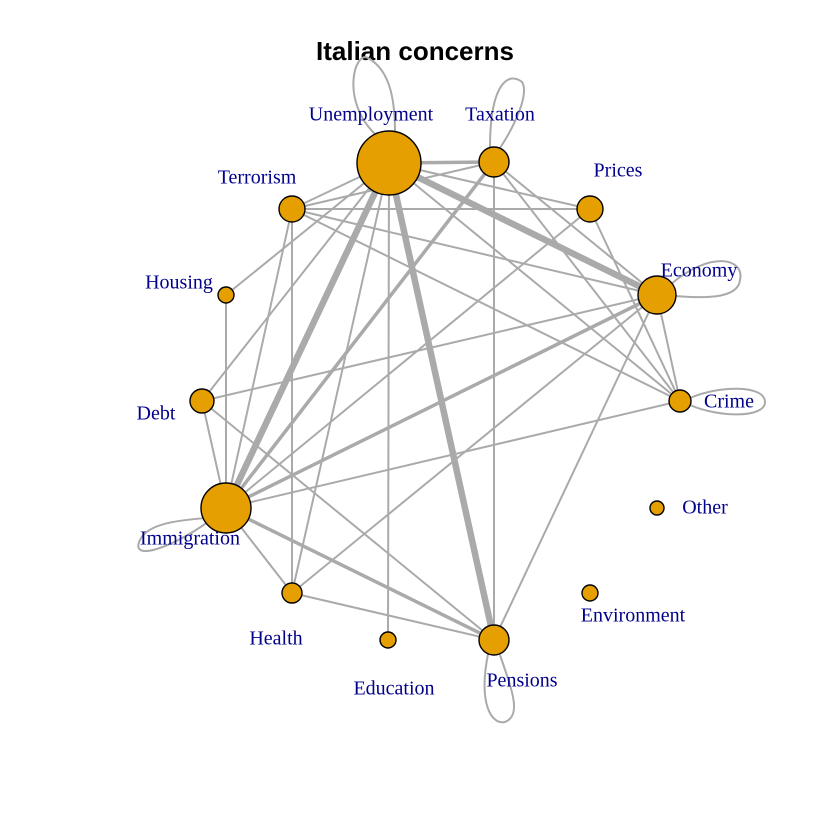  I want to click on edge-debt-pensions, so click(348, 520).